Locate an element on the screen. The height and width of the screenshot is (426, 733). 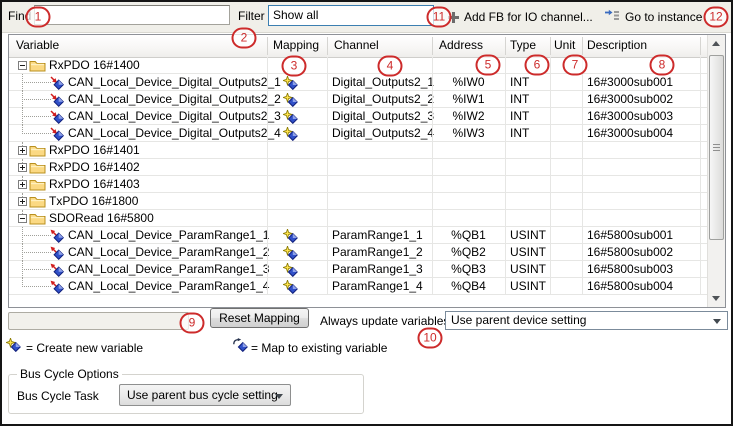
address-cell: %IW1 is located at coordinates (468, 99).